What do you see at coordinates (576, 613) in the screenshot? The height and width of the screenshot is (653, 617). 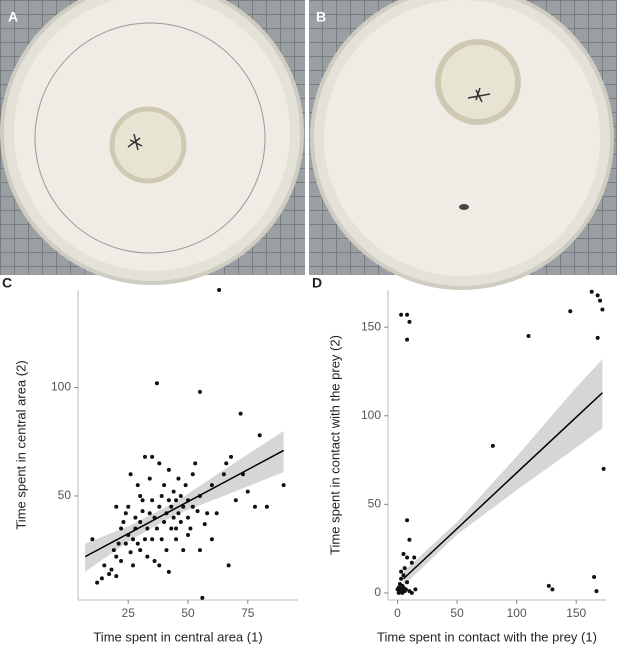 I see `x-tick-label: 150` at bounding box center [576, 613].